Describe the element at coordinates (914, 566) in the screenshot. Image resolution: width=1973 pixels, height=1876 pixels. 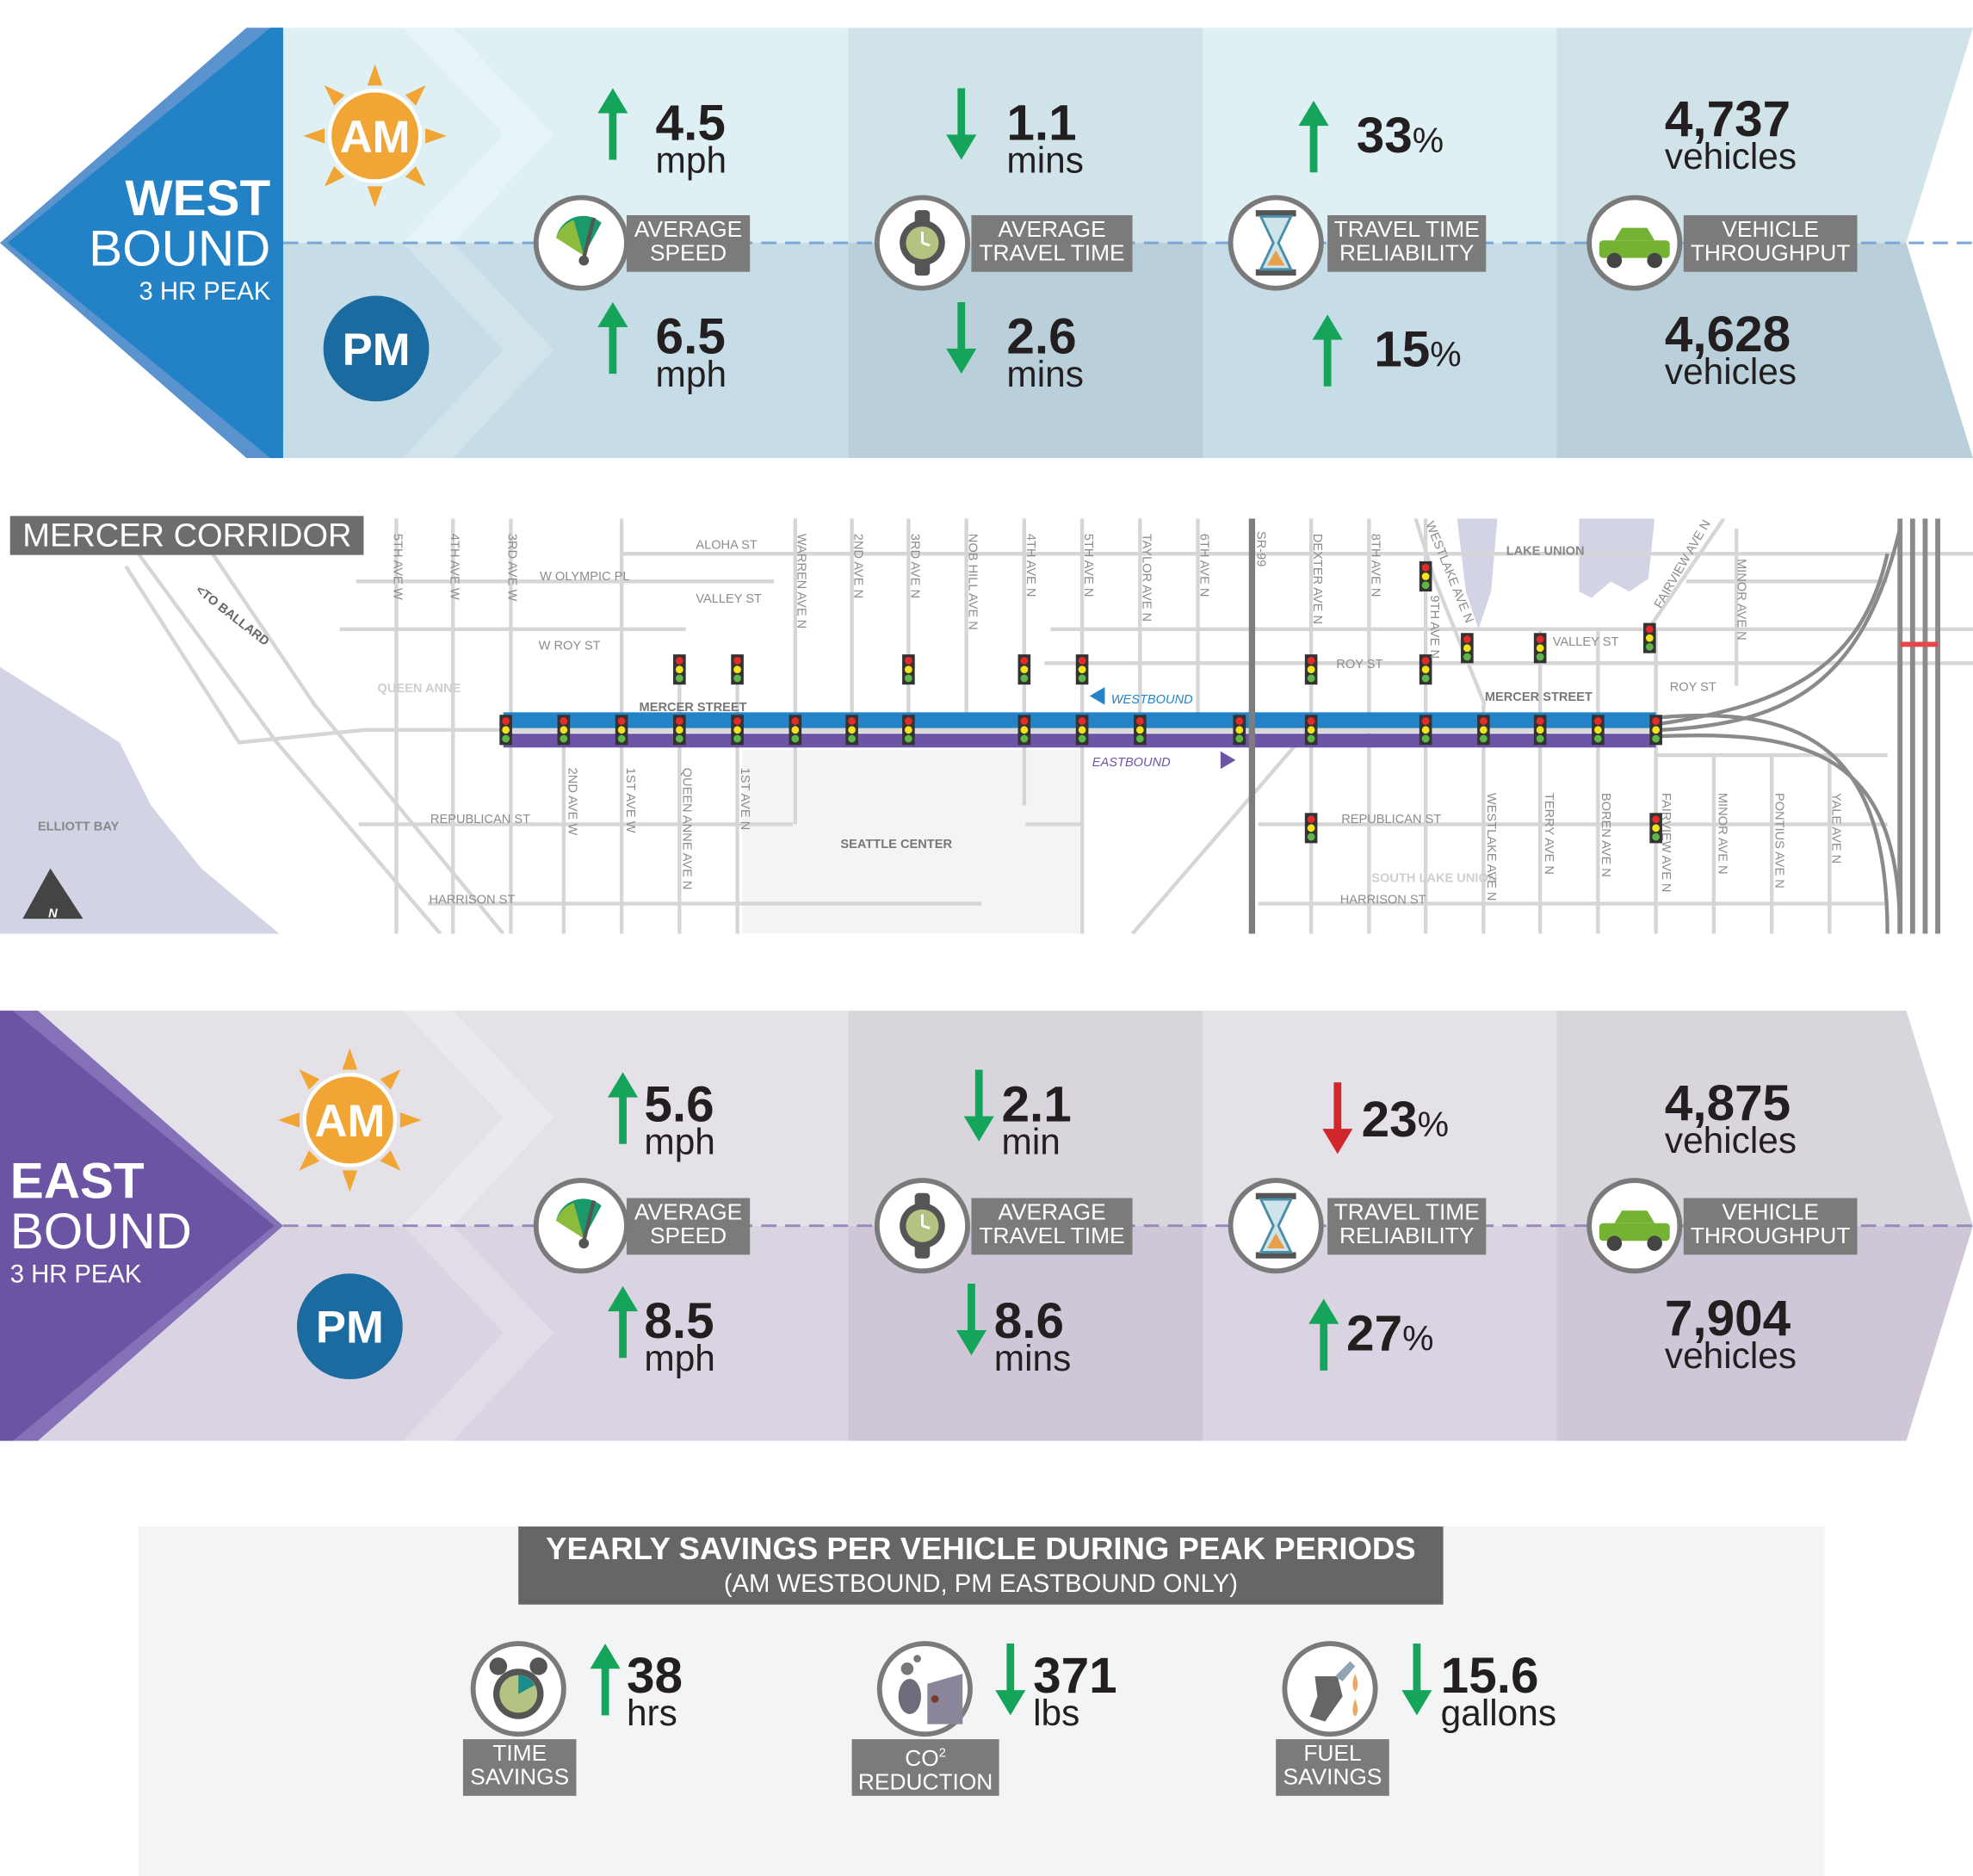
I see `avenue-label: 3RD AVE N` at that location.